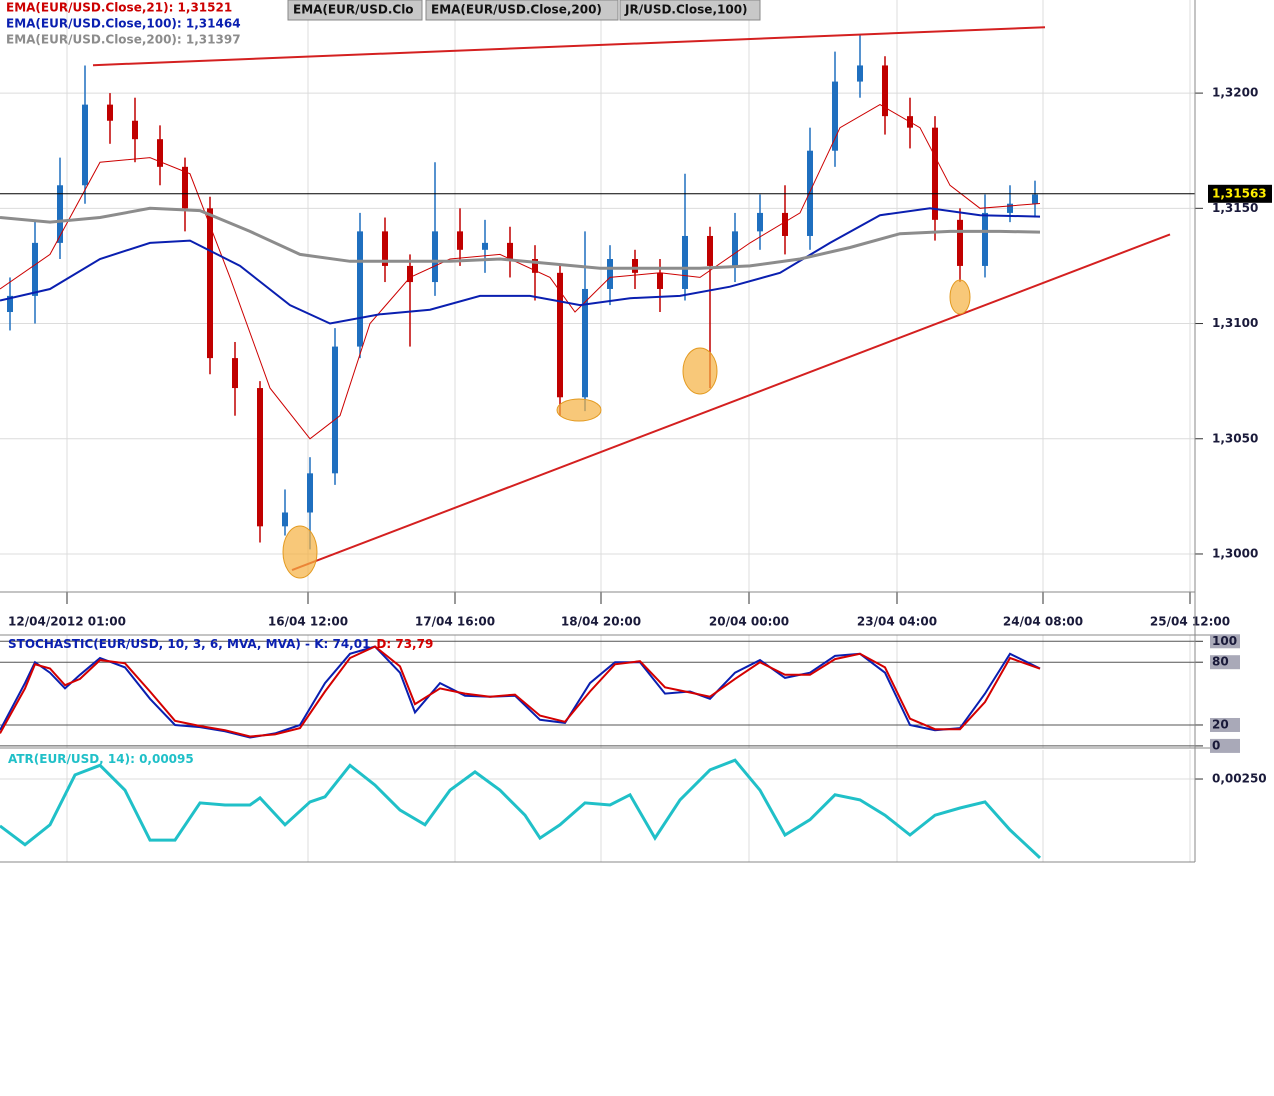 Image resolution: width=1274 pixels, height=1096 pixels. What do you see at coordinates (119, 8) in the screenshot?
I see `legend-entry: EMA(EUR/USD.Close,21): 1,31521` at bounding box center [119, 8].